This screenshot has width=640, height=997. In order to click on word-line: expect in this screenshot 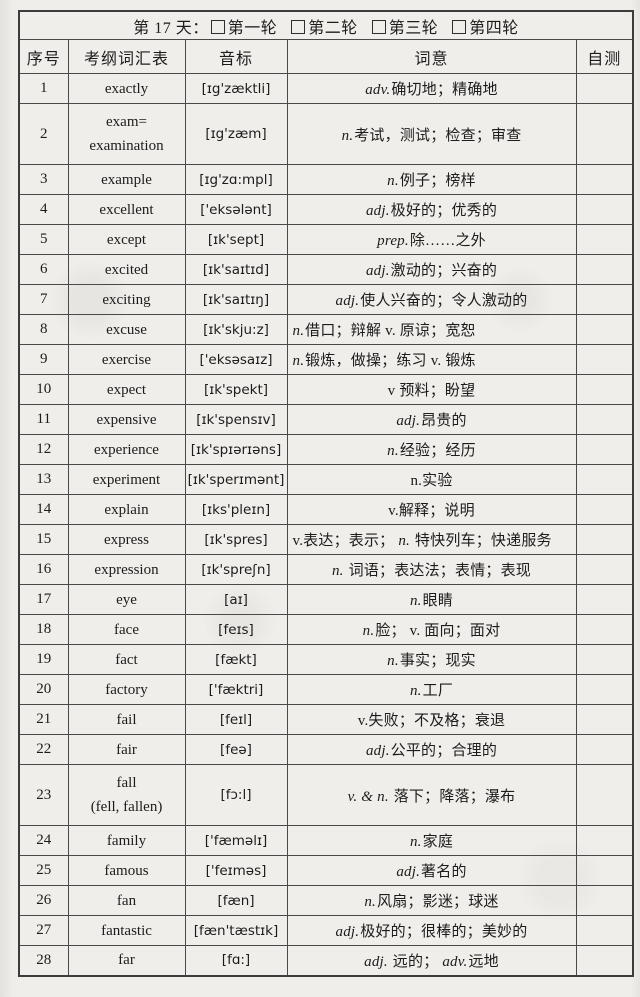, I will do `click(126, 389)`.